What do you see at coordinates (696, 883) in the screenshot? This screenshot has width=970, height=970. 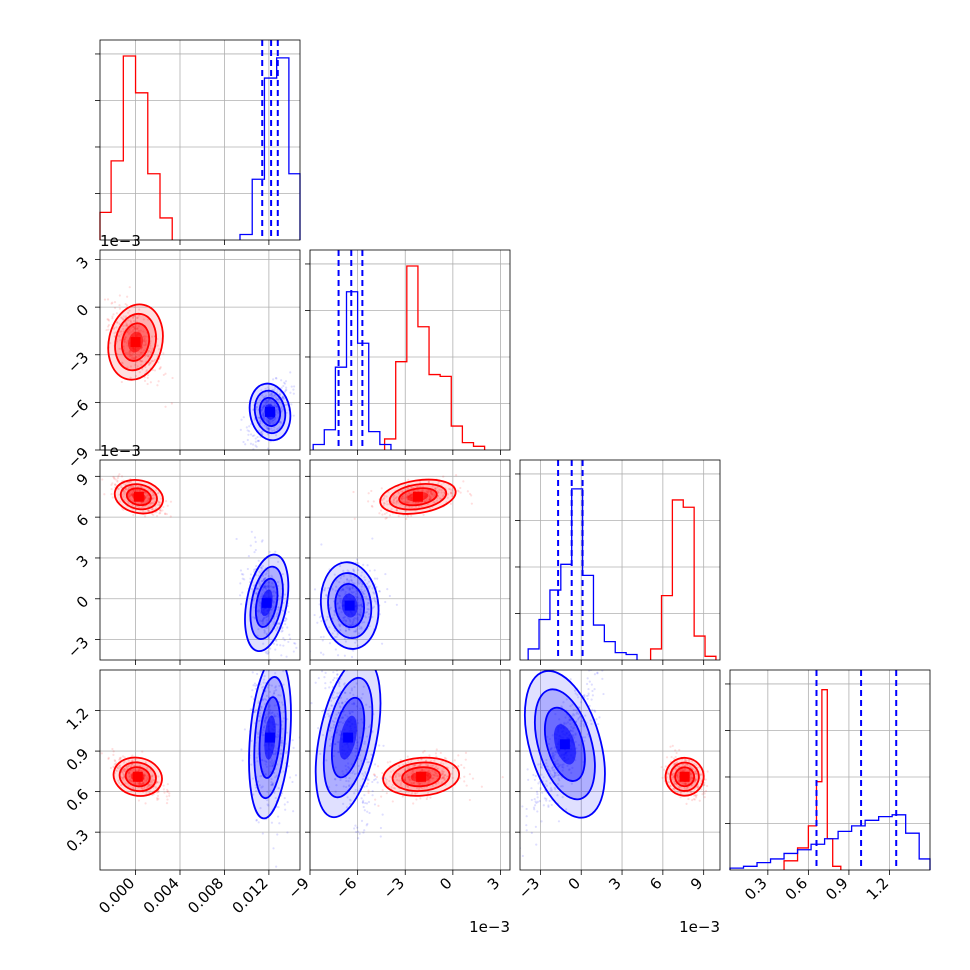 I see `x-tick-label: 9` at bounding box center [696, 883].